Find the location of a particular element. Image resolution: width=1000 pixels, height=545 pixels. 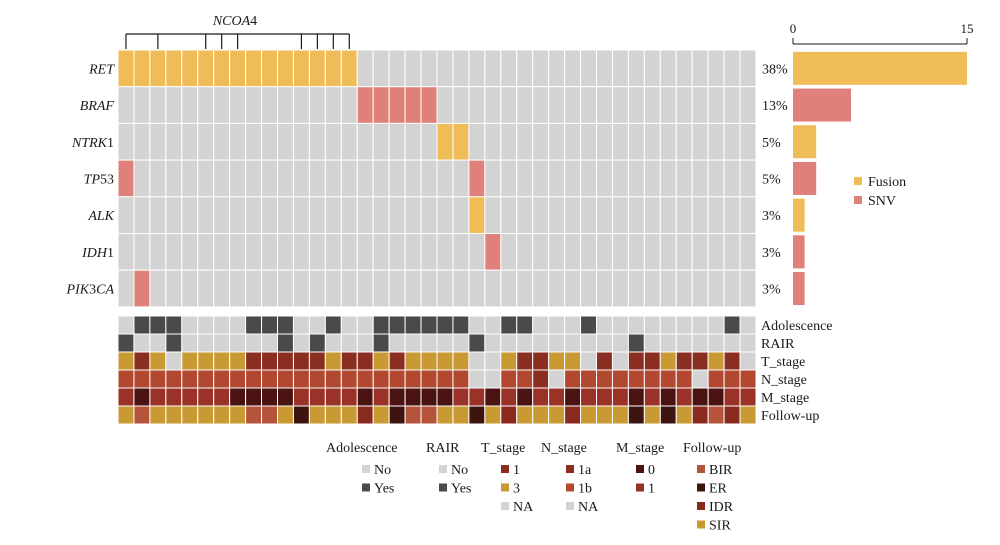

legend-group: T_stage 1 3 NA is located at coordinates (507, 478).